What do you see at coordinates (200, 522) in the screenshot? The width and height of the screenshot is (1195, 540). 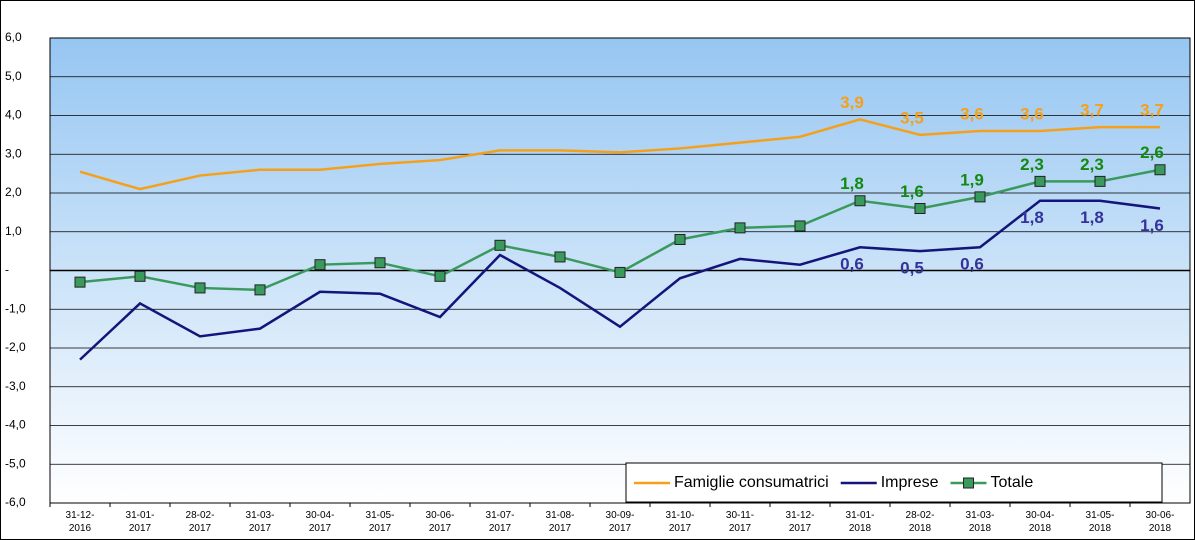 I see `x-tick-label: 28-02-2017` at bounding box center [200, 522].